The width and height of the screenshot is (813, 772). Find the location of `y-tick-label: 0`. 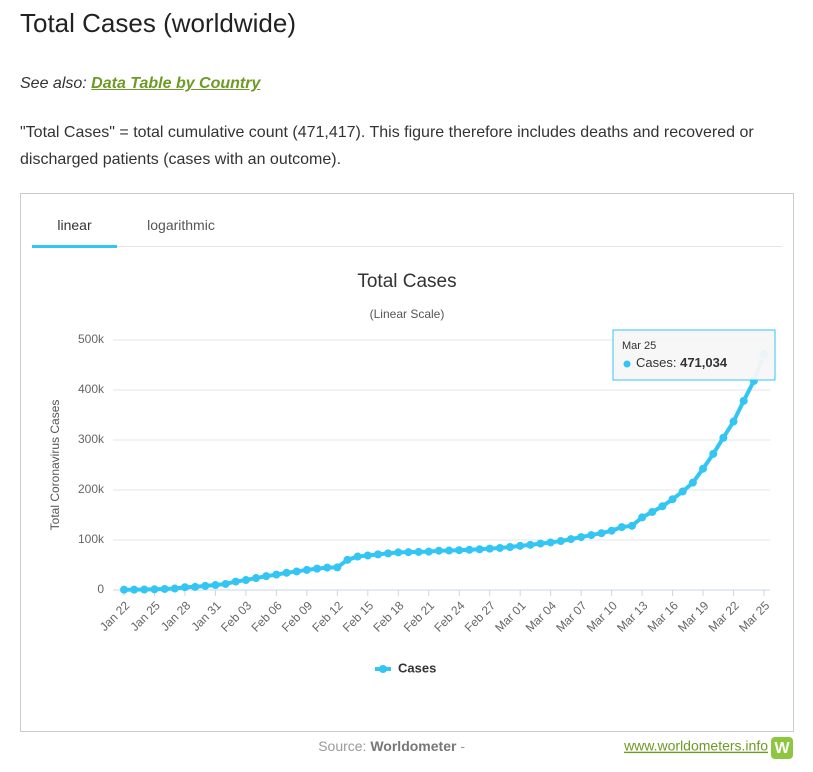

y-tick-label: 0 is located at coordinates (100, 589).